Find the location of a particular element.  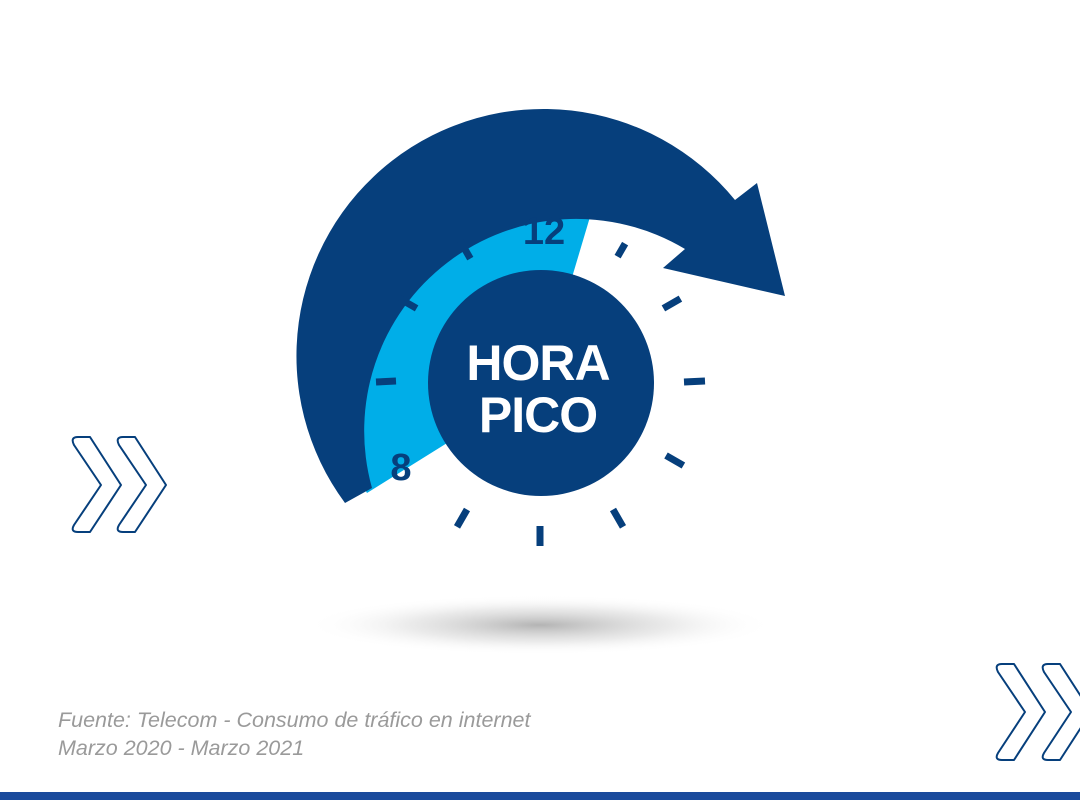

clock-ticks is located at coordinates (540, 392).